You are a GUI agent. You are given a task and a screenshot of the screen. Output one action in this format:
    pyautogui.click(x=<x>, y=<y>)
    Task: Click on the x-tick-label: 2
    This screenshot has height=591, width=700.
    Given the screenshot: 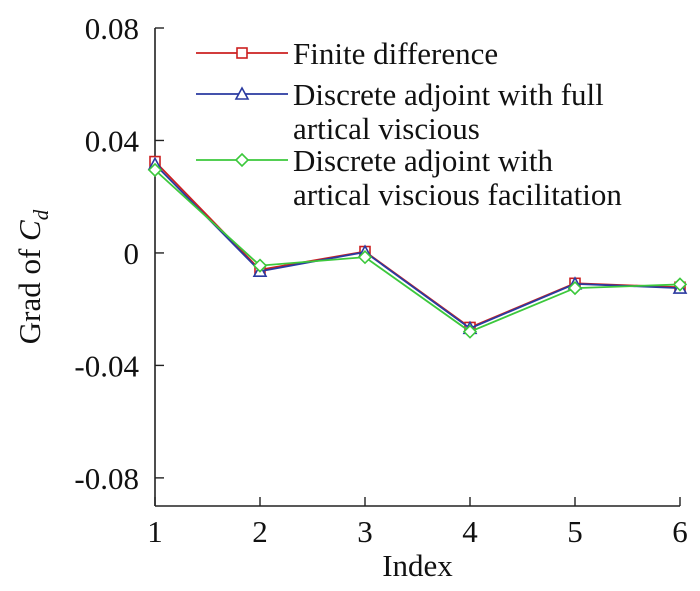 What is the action you would take?
    pyautogui.click(x=260, y=531)
    